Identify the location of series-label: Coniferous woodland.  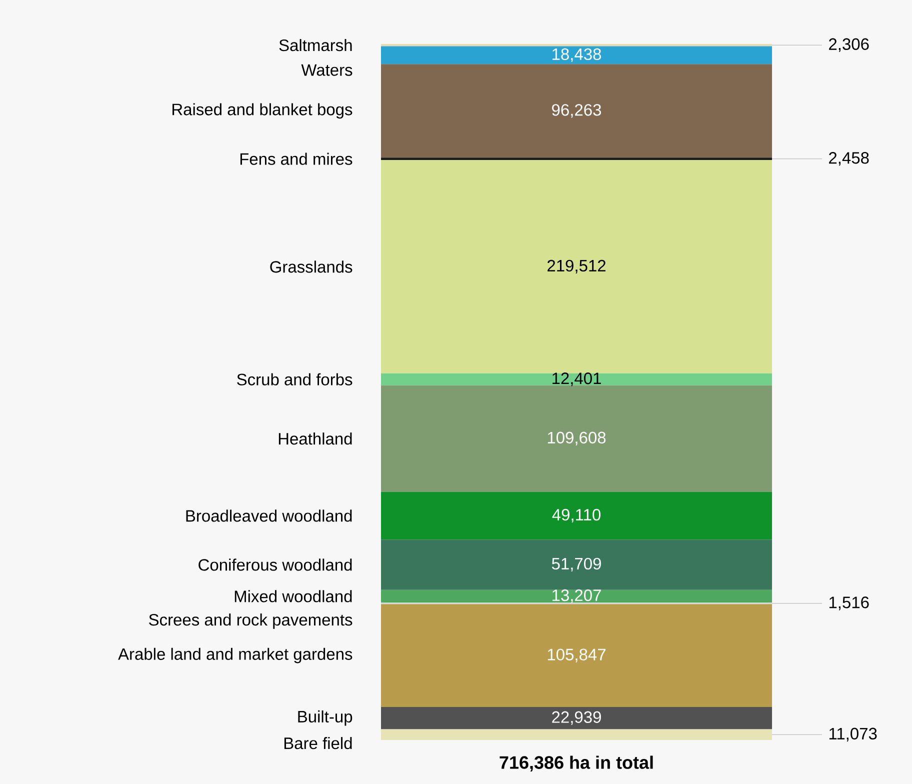
(275, 564).